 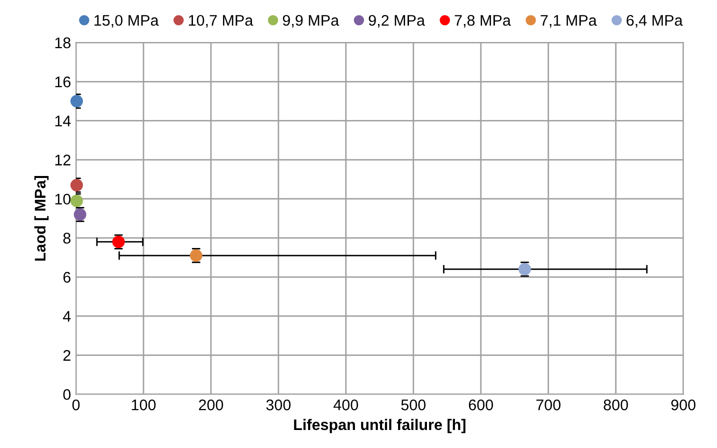 I want to click on point, so click(x=76, y=101).